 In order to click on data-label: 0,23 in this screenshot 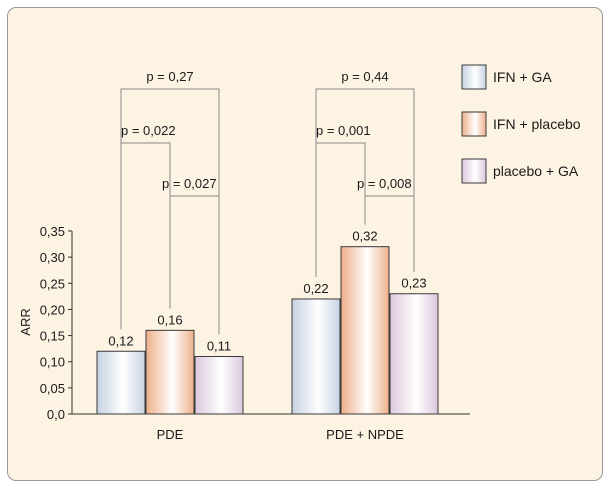, I will do `click(413, 283)`.